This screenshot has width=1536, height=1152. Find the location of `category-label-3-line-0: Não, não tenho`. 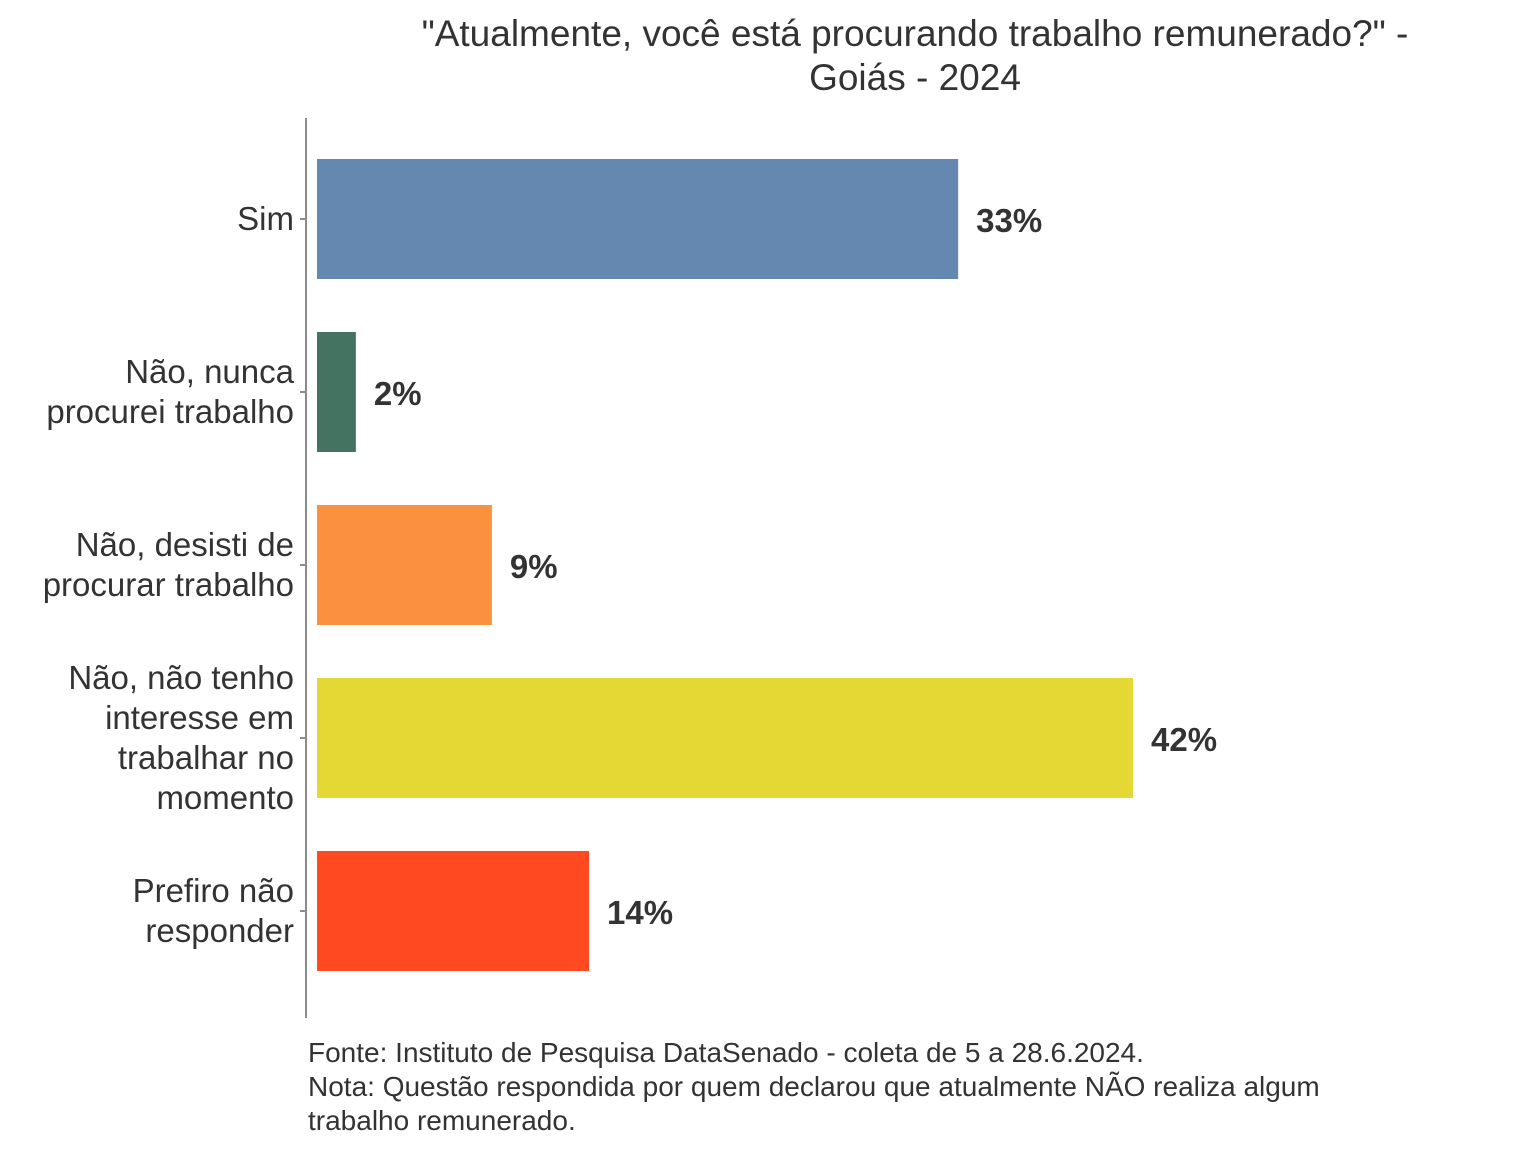

category-label-3-line-0: Não, não tenho is located at coordinates (181, 677).